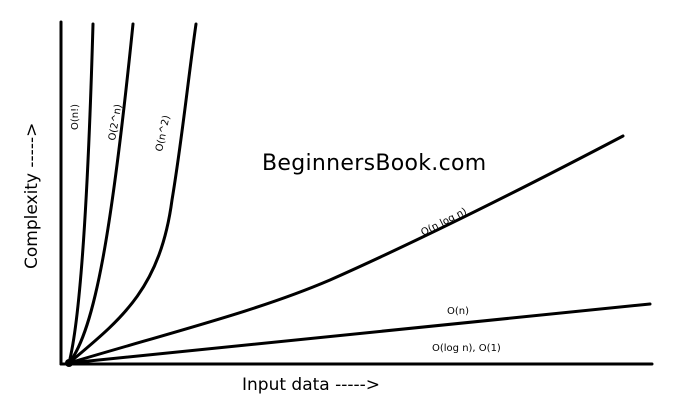 The height and width of the screenshot is (400, 700). Describe the element at coordinates (444, 222) in the screenshot. I see `label-nlogn: O(n log n)` at that location.